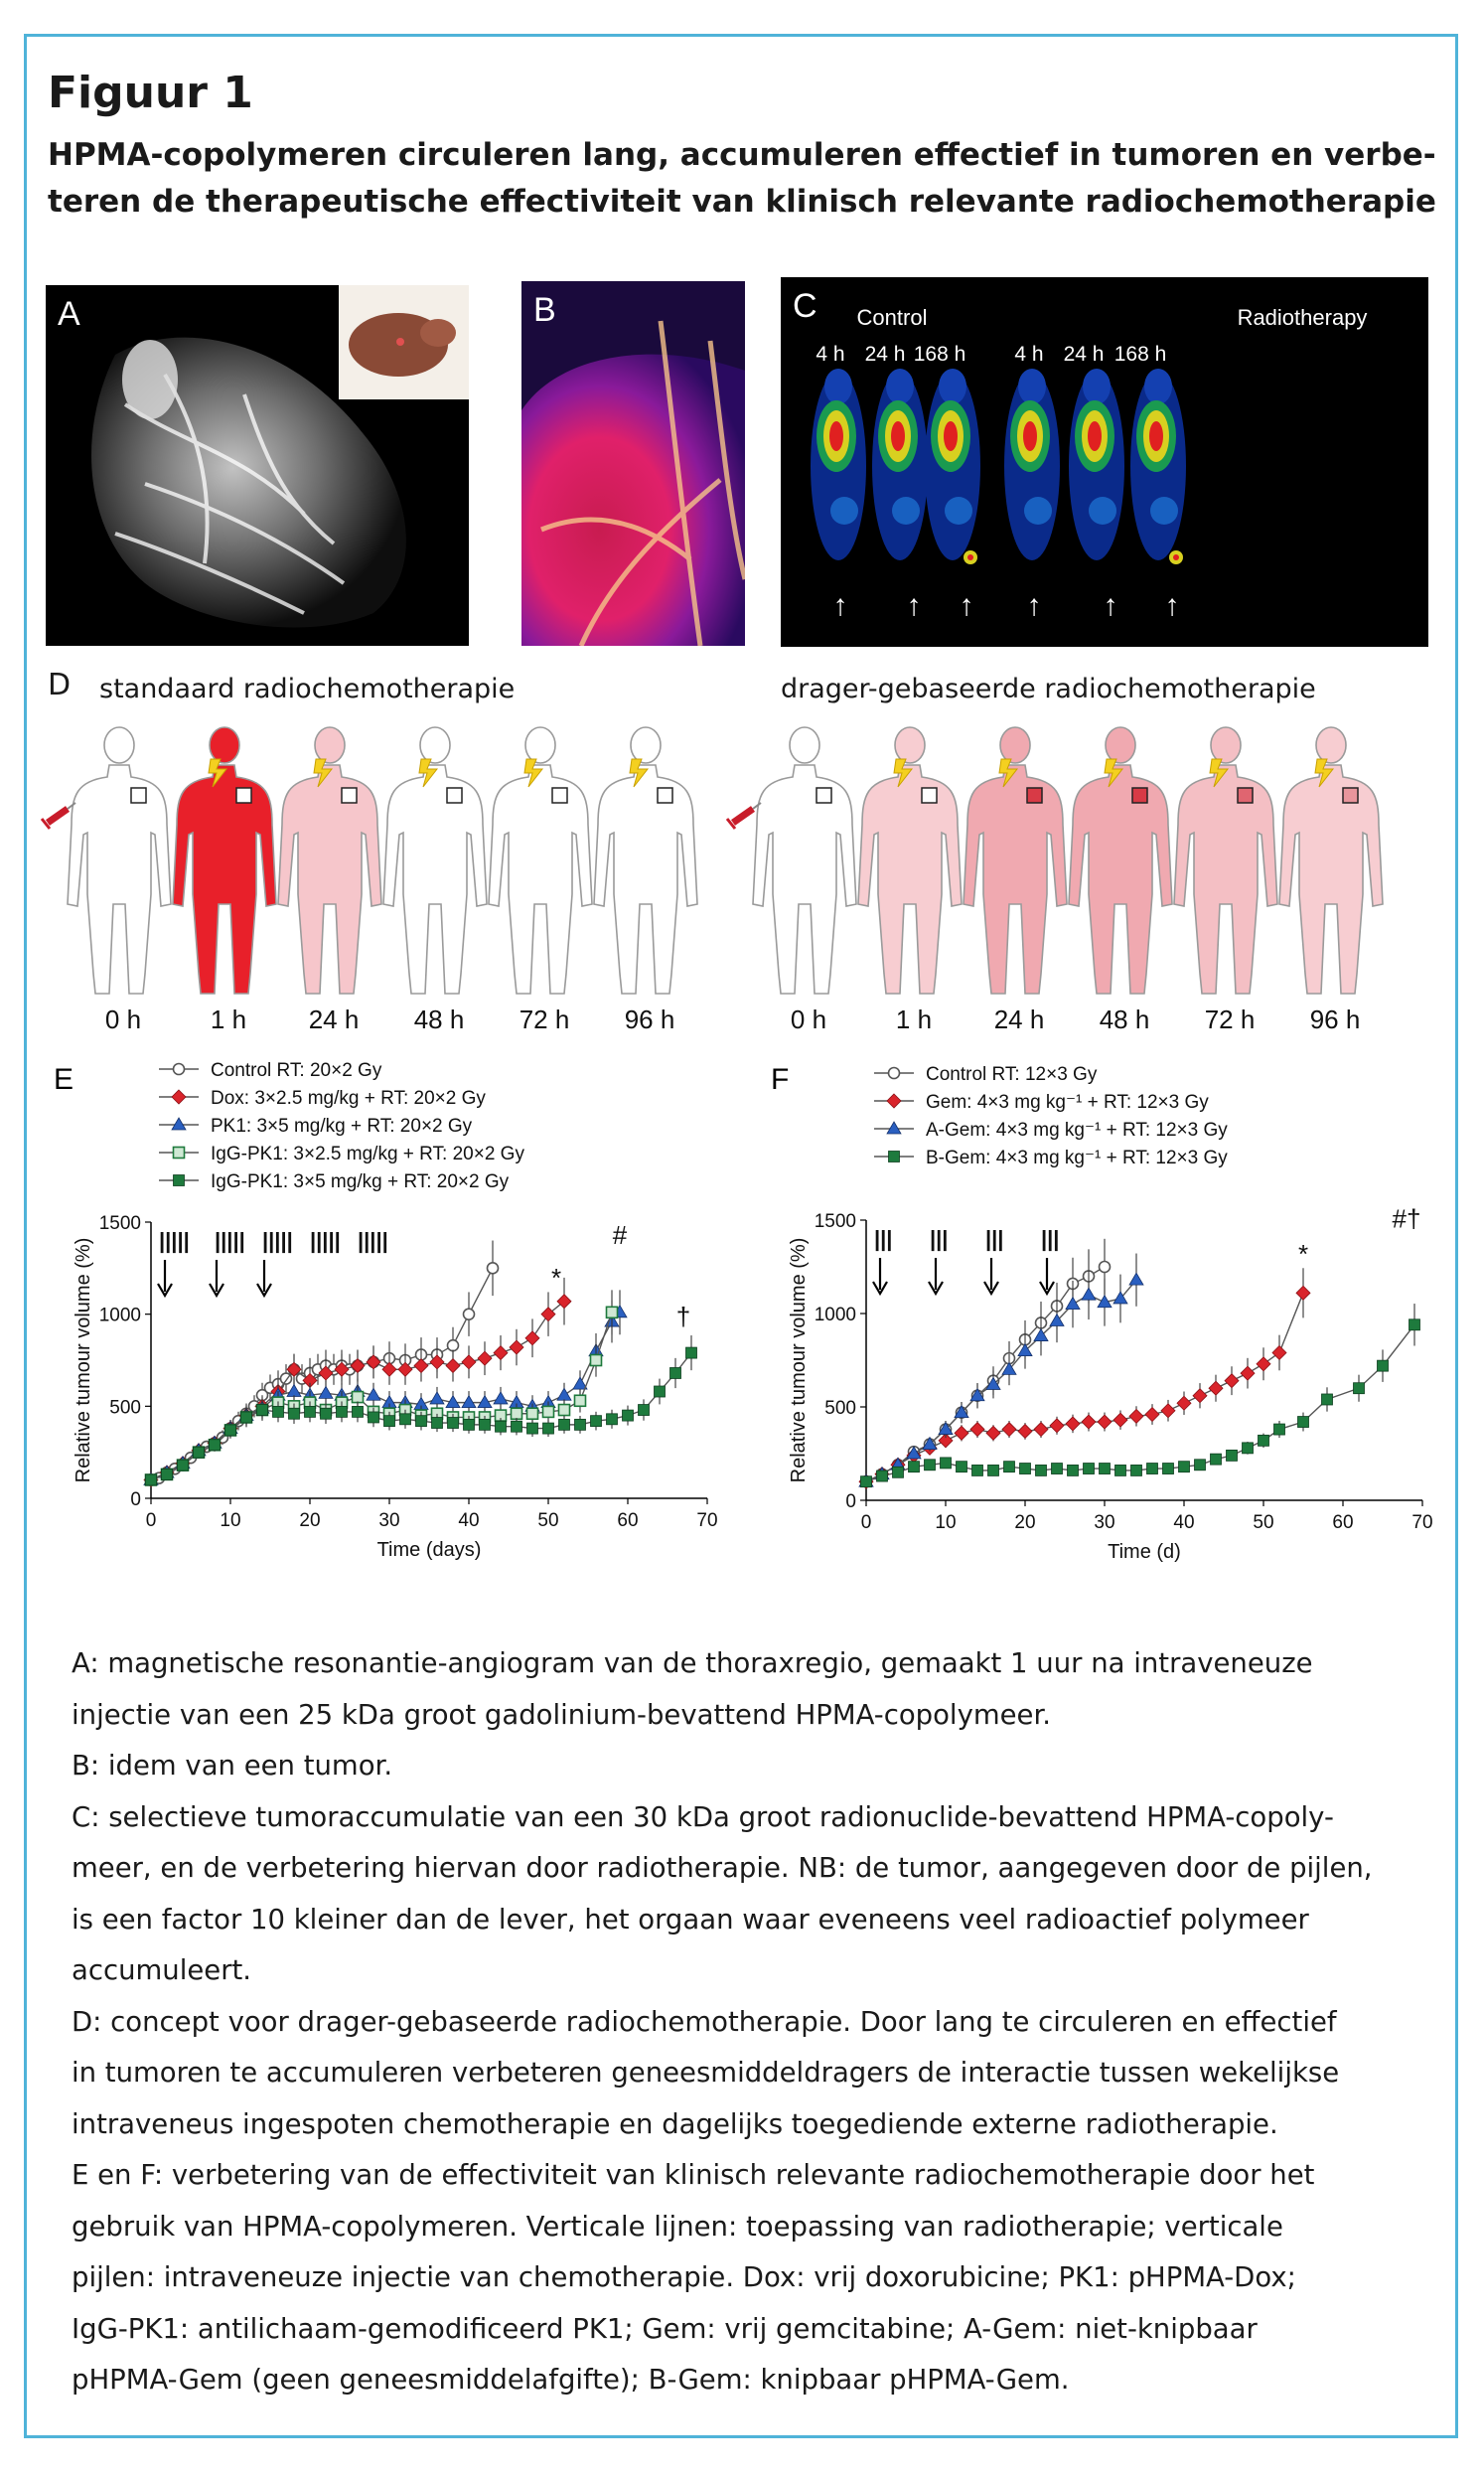 The image size is (1484, 2477). What do you see at coordinates (1144, 1552) in the screenshot?
I see `x-axis-label: Time (d)` at bounding box center [1144, 1552].